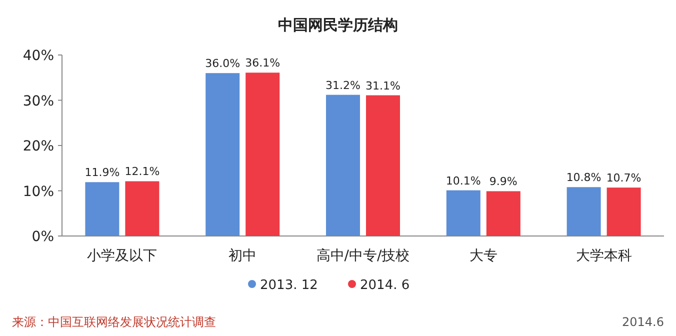  What do you see at coordinates (584, 177) in the screenshot?
I see `data-label: 10.8%` at bounding box center [584, 177].